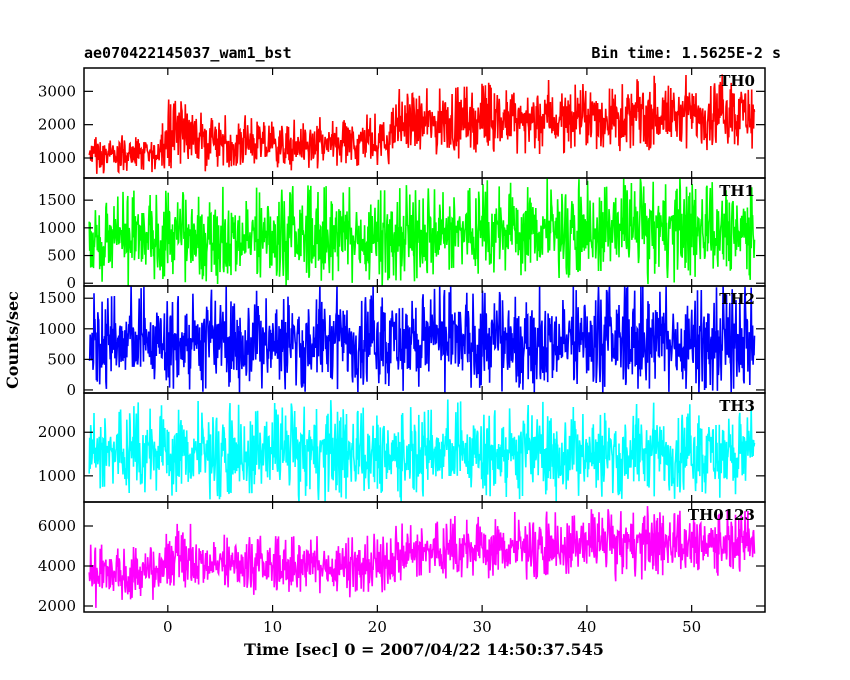 The height and width of the screenshot is (680, 850). What do you see at coordinates (12, 340) in the screenshot?
I see `y-axis-title: Counts/sec` at bounding box center [12, 340].